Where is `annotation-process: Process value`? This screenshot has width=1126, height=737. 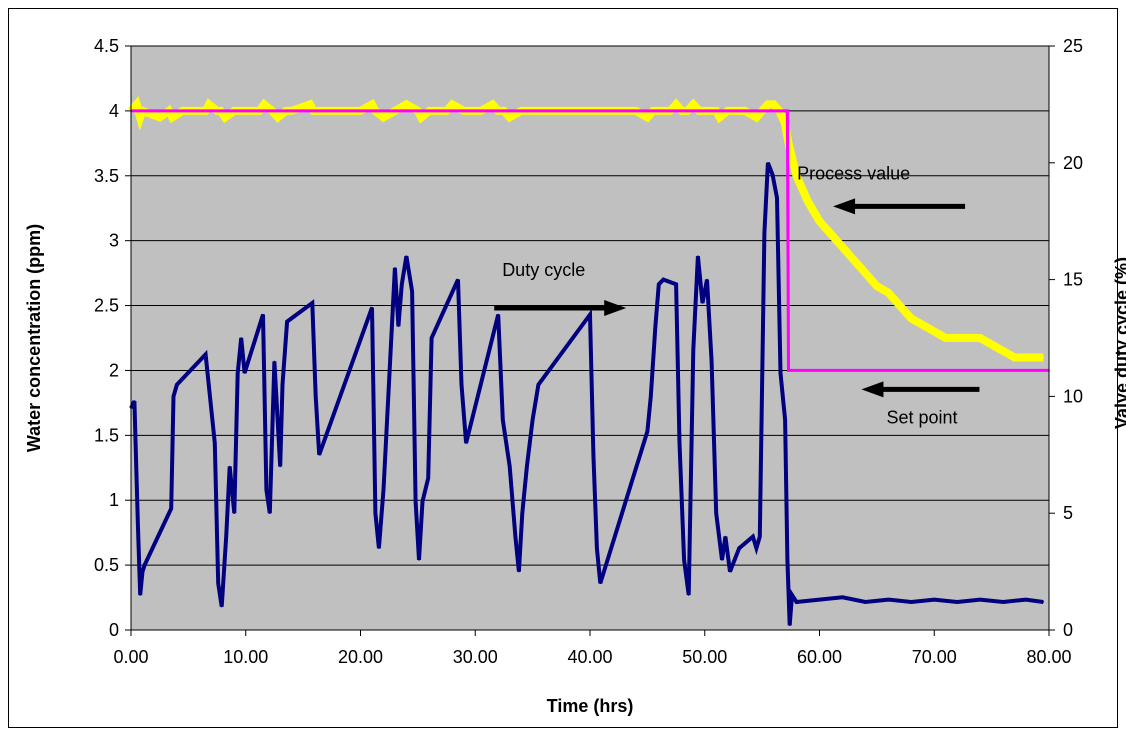
annotation-process: Process value is located at coordinates (881, 189).